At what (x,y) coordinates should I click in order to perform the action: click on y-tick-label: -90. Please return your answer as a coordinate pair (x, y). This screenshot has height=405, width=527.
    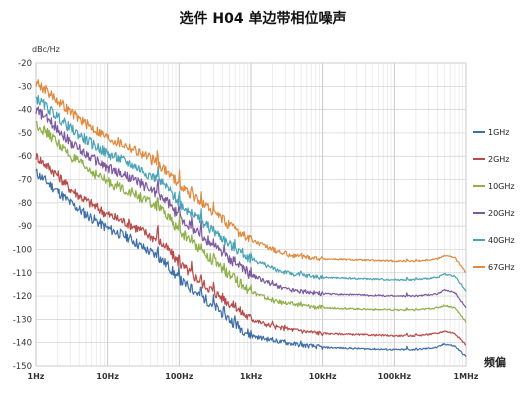
    Looking at the image, I should click on (25, 227).